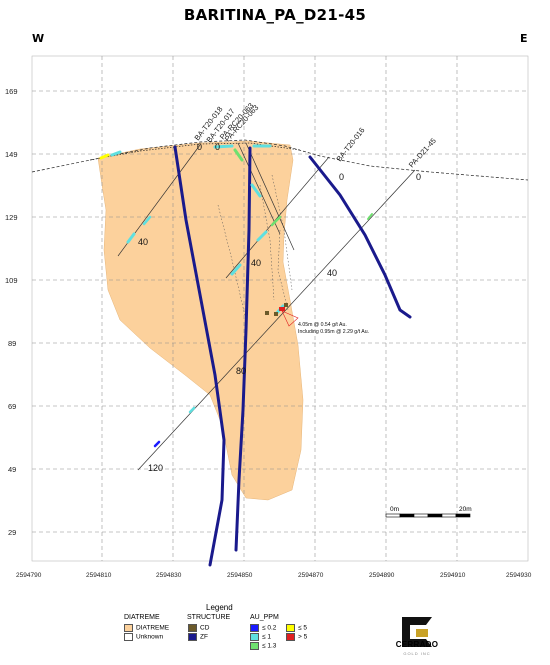 Image resolution: width=550 pixels, height=665 pixels. I want to click on x-tick: 2594810, so click(99, 575).